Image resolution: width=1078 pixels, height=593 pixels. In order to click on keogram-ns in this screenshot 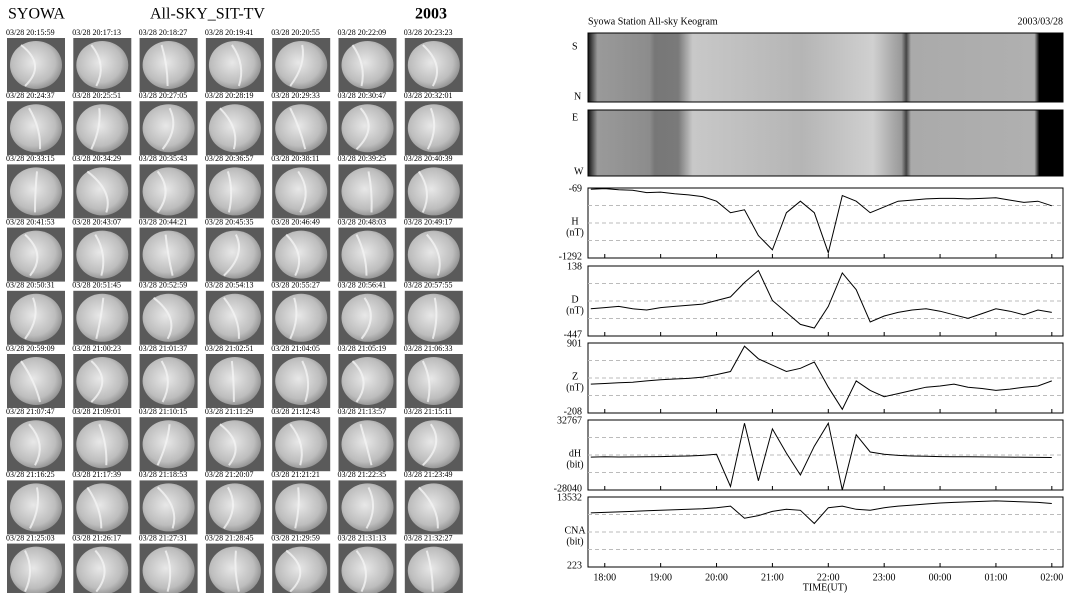, I will do `click(825, 67)`.